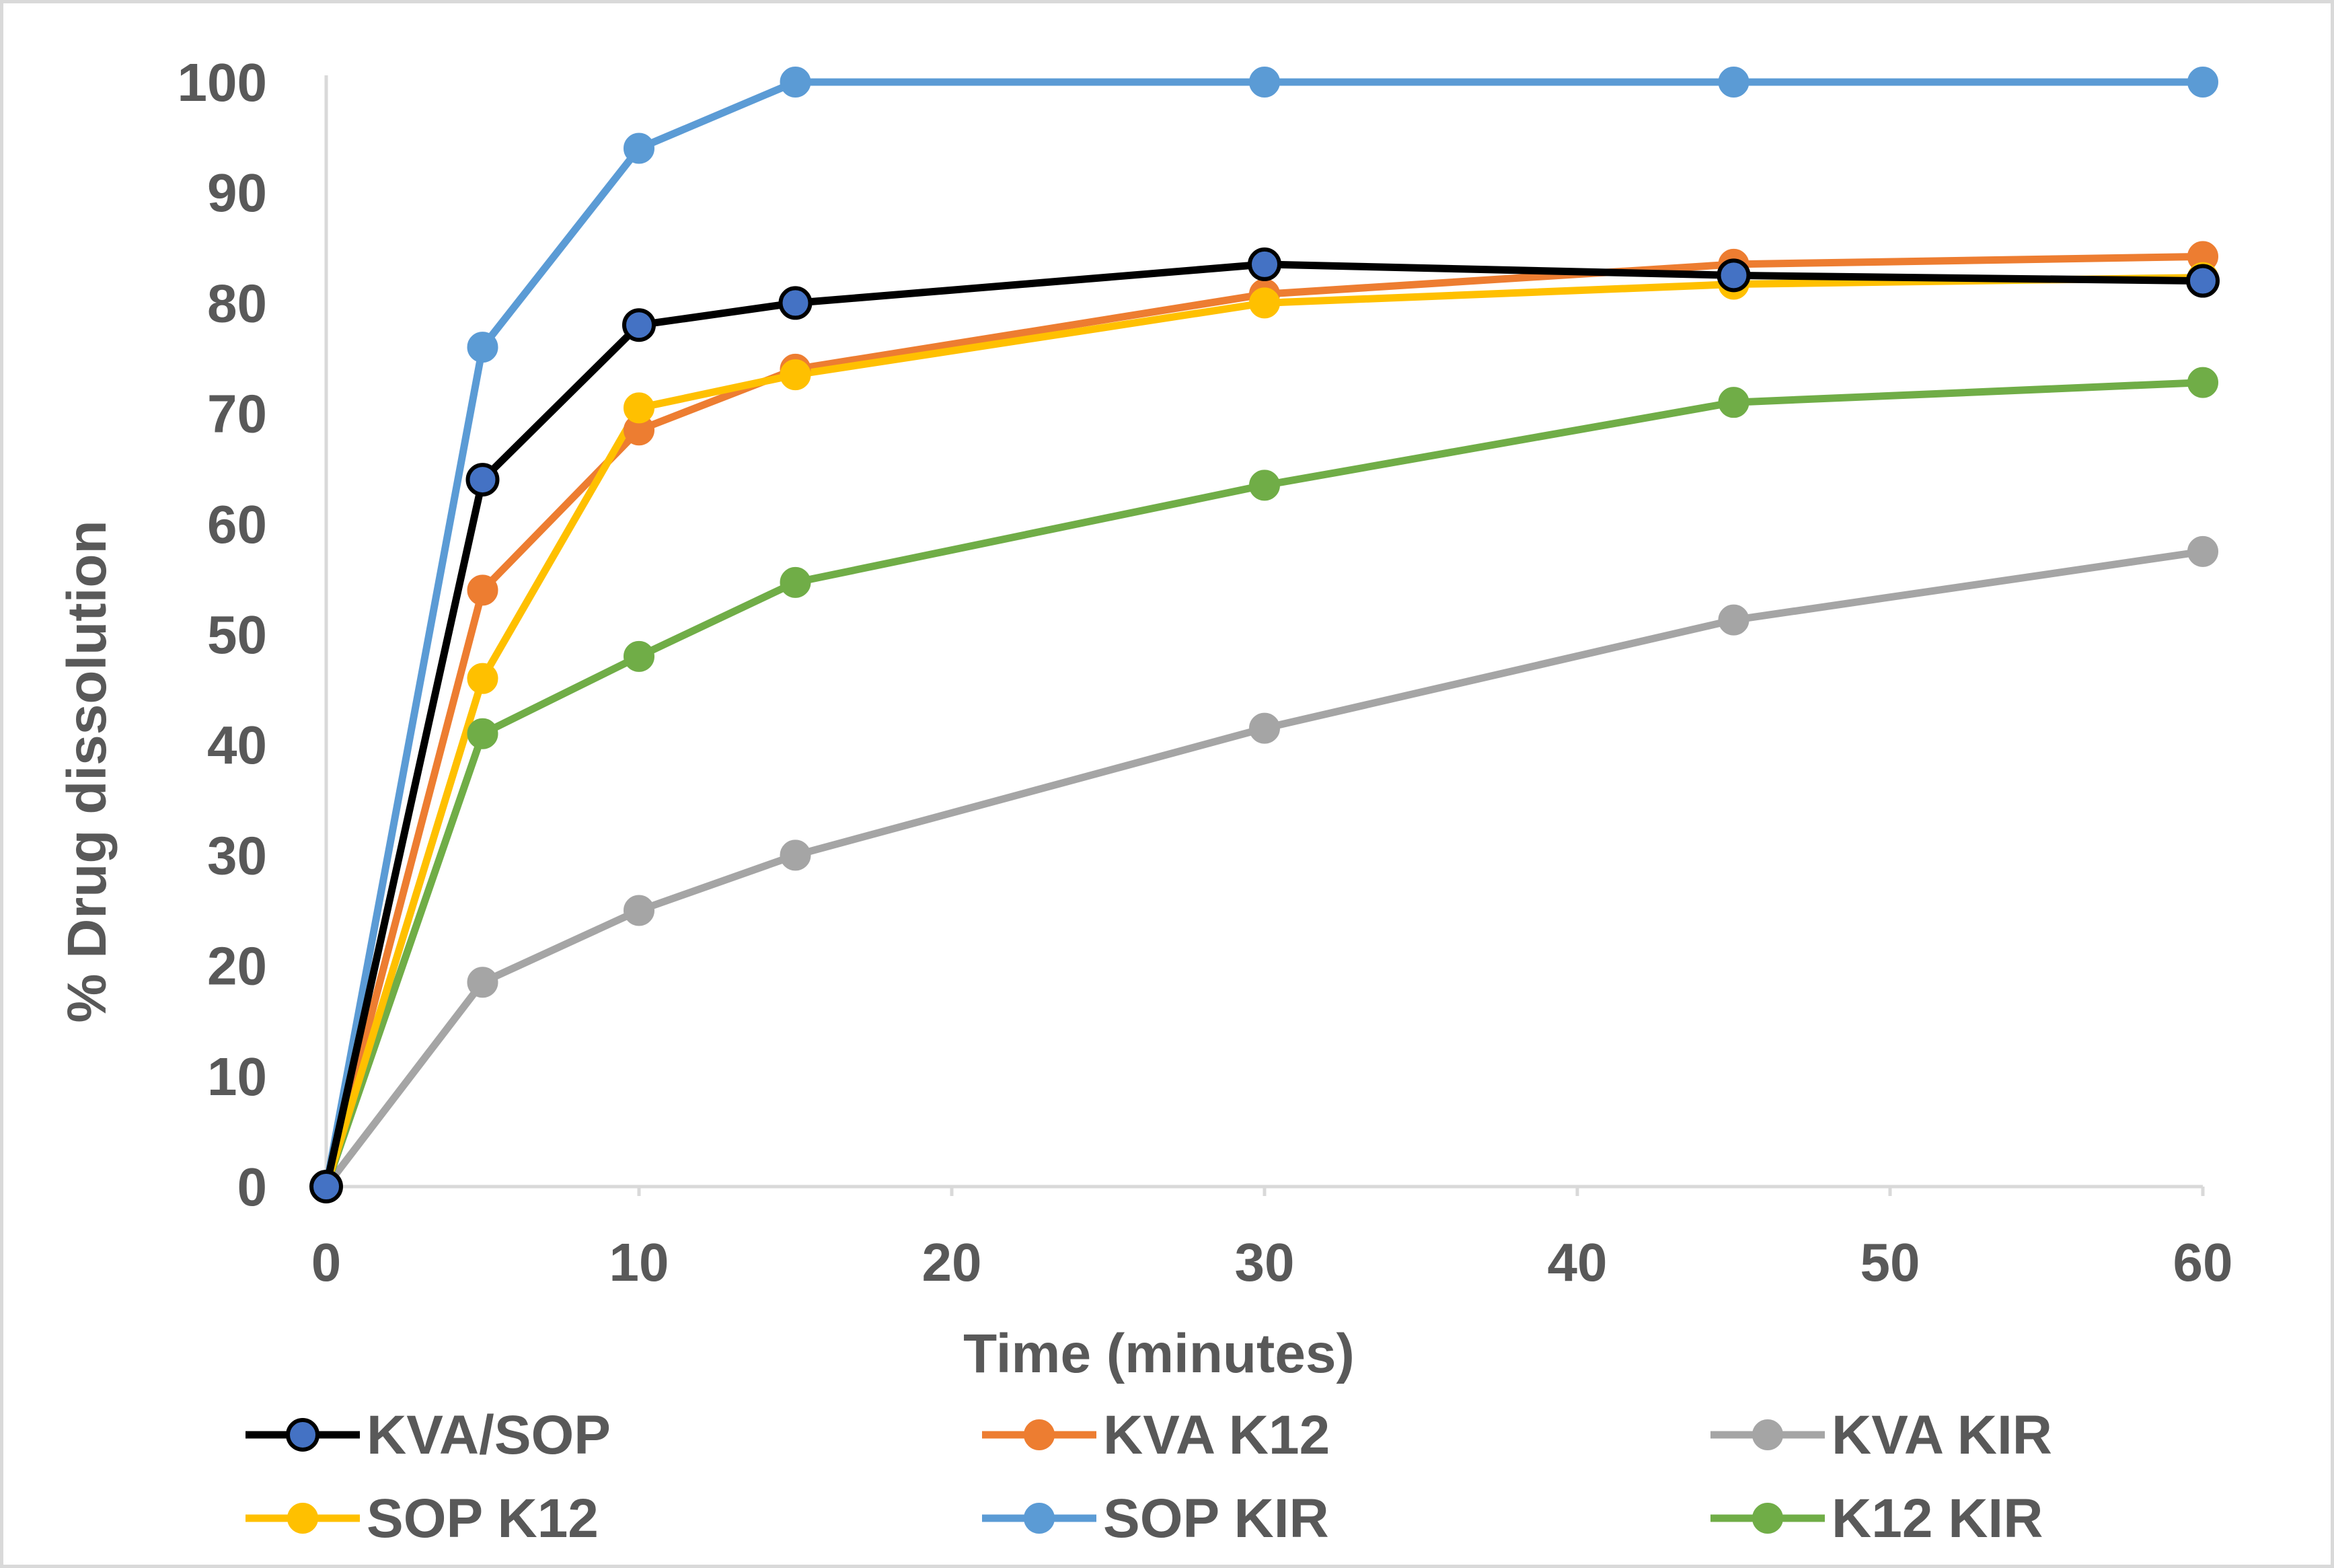 The image size is (2334, 1568). Describe the element at coordinates (483, 1519) in the screenshot. I see `legend-label: SOP K12` at that location.